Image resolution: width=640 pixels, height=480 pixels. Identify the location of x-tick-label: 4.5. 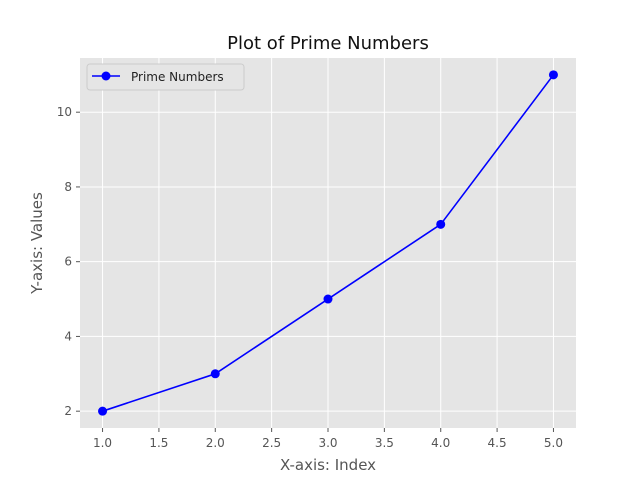
(497, 443).